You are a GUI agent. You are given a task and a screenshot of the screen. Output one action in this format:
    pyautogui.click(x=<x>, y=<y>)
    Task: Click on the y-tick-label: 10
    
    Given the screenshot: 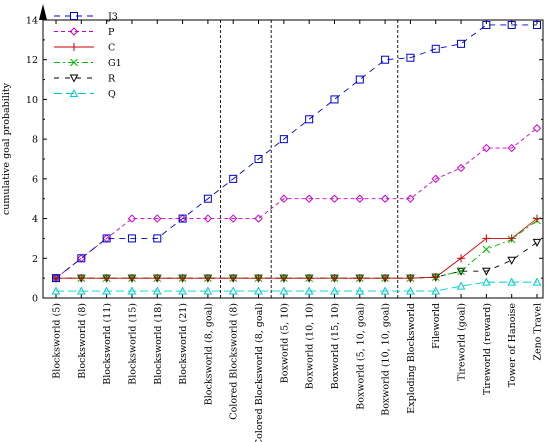 What is the action you would take?
    pyautogui.click(x=32, y=100)
    